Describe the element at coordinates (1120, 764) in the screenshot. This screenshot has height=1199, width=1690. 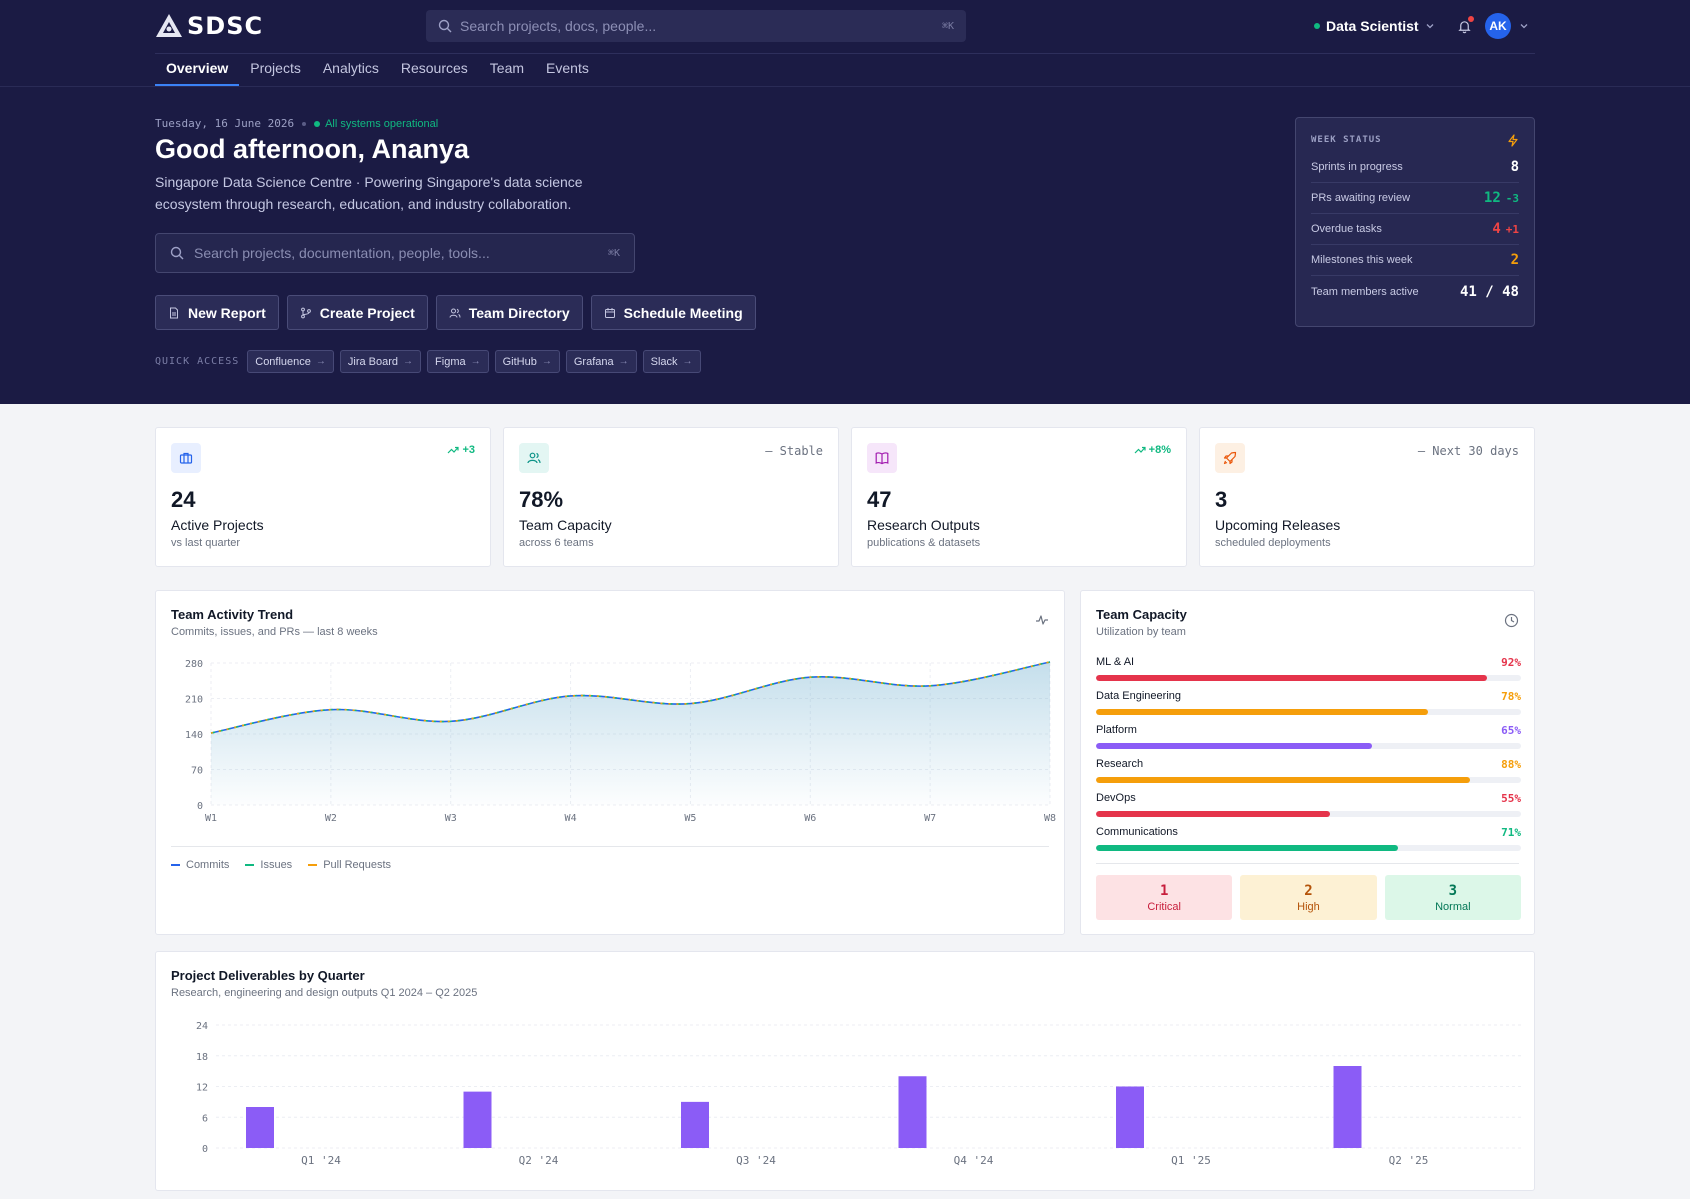
I see `team-name: Research` at that location.